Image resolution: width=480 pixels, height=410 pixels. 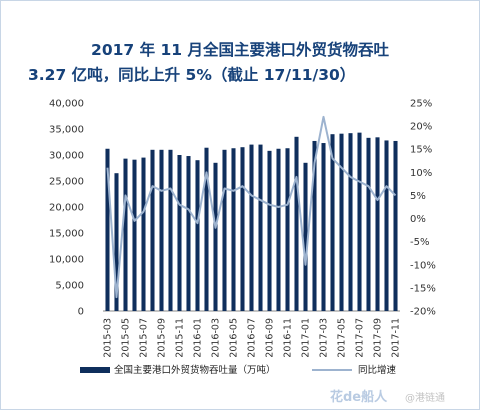 What do you see at coordinates (421, 104) in the screenshot?
I see `right-tick-label: 25%` at bounding box center [421, 104].